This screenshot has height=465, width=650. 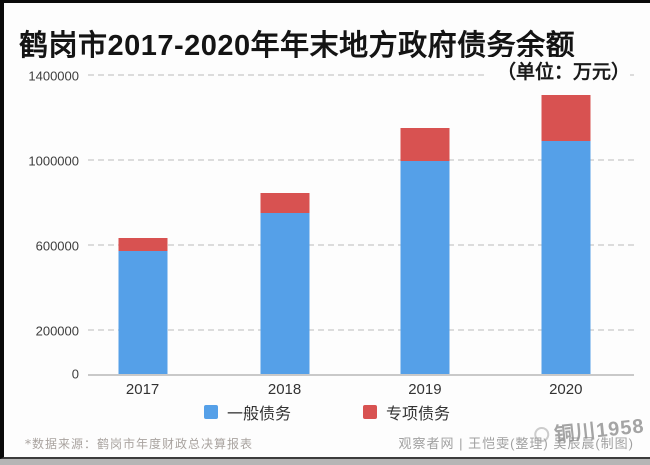 What do you see at coordinates (566, 118) in the screenshot?
I see `bar-segment-2020-专项债务` at bounding box center [566, 118].